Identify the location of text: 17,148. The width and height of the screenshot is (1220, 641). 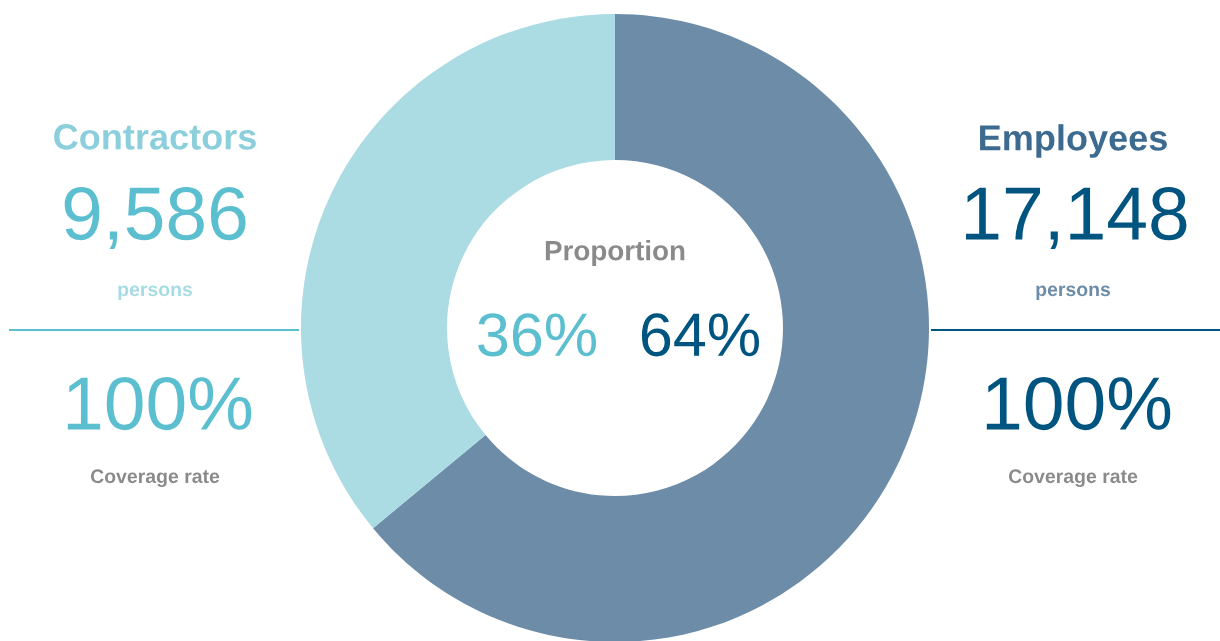
(1076, 218).